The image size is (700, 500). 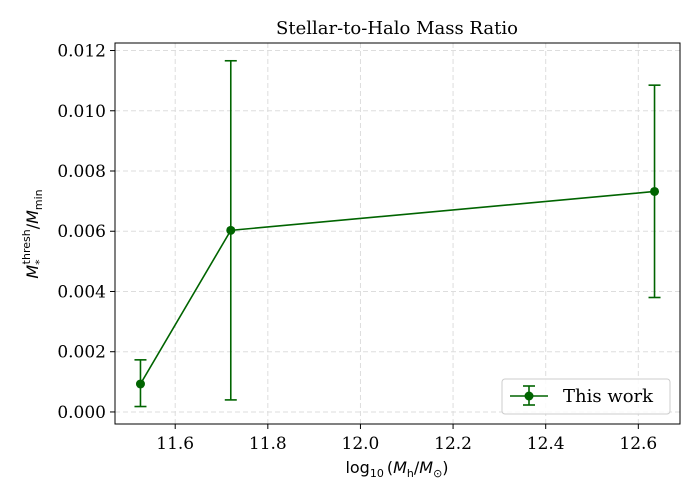 I want to click on x-tick-label: 11.8, so click(x=268, y=444).